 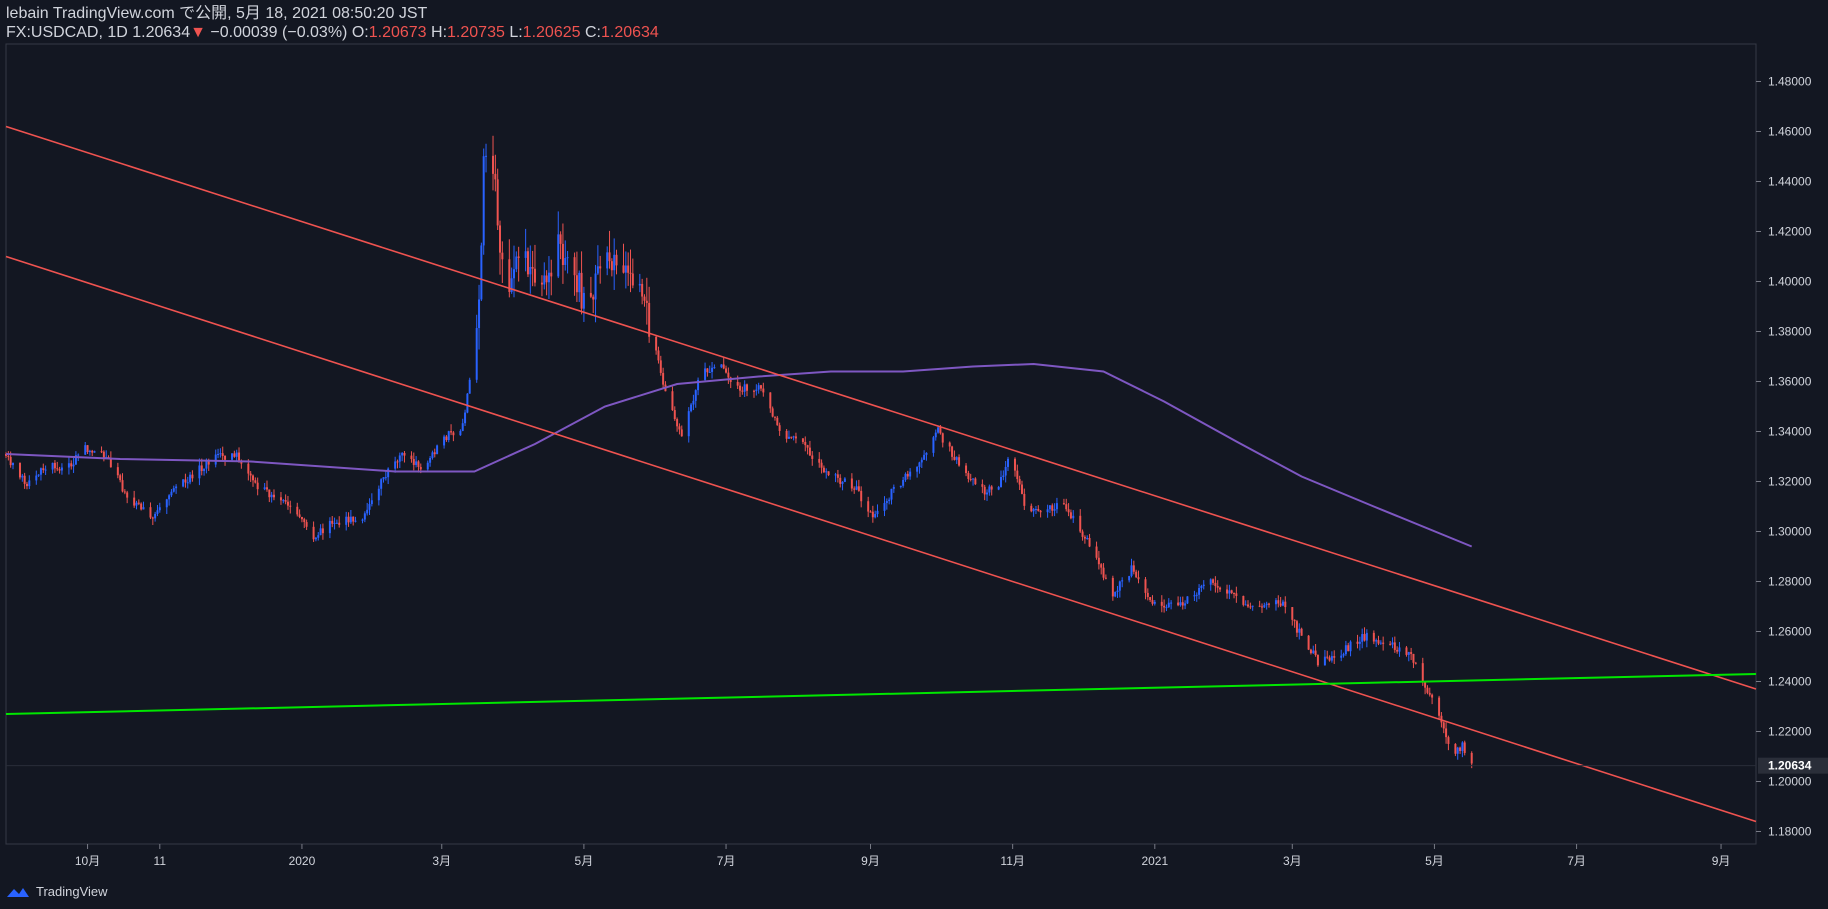 What do you see at coordinates (360, 32) in the screenshot?
I see `open-label: O:` at bounding box center [360, 32].